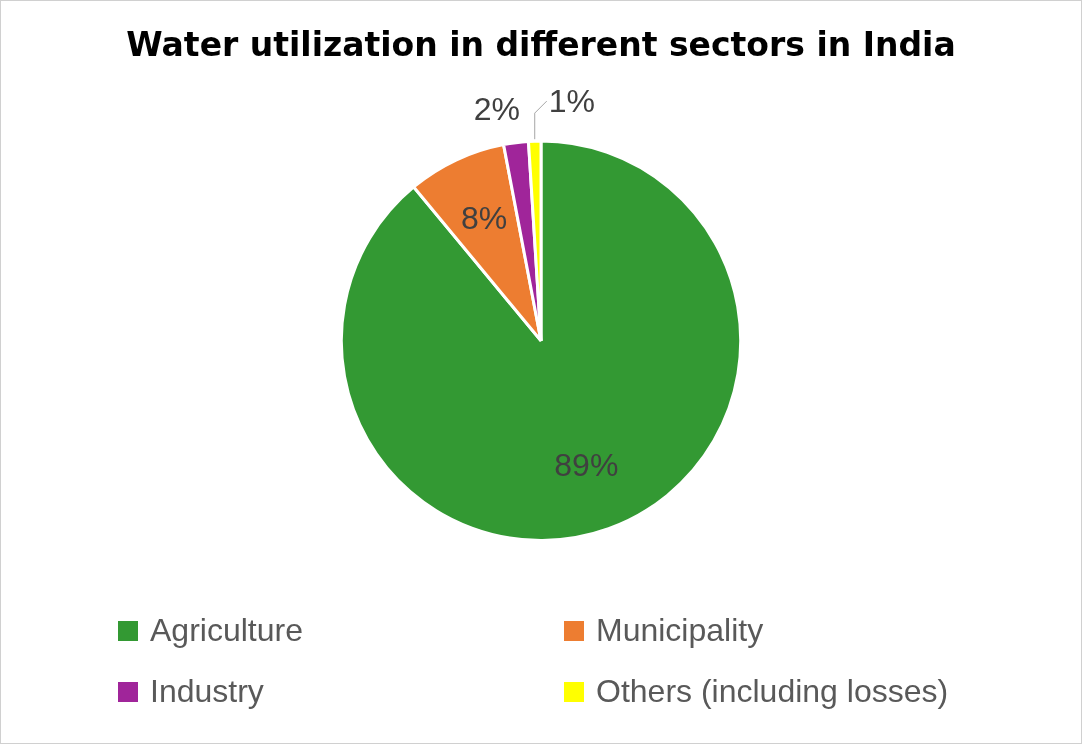 Image resolution: width=1082 pixels, height=744 pixels. Describe the element at coordinates (207, 691) in the screenshot. I see `legend-label: Industry` at that location.